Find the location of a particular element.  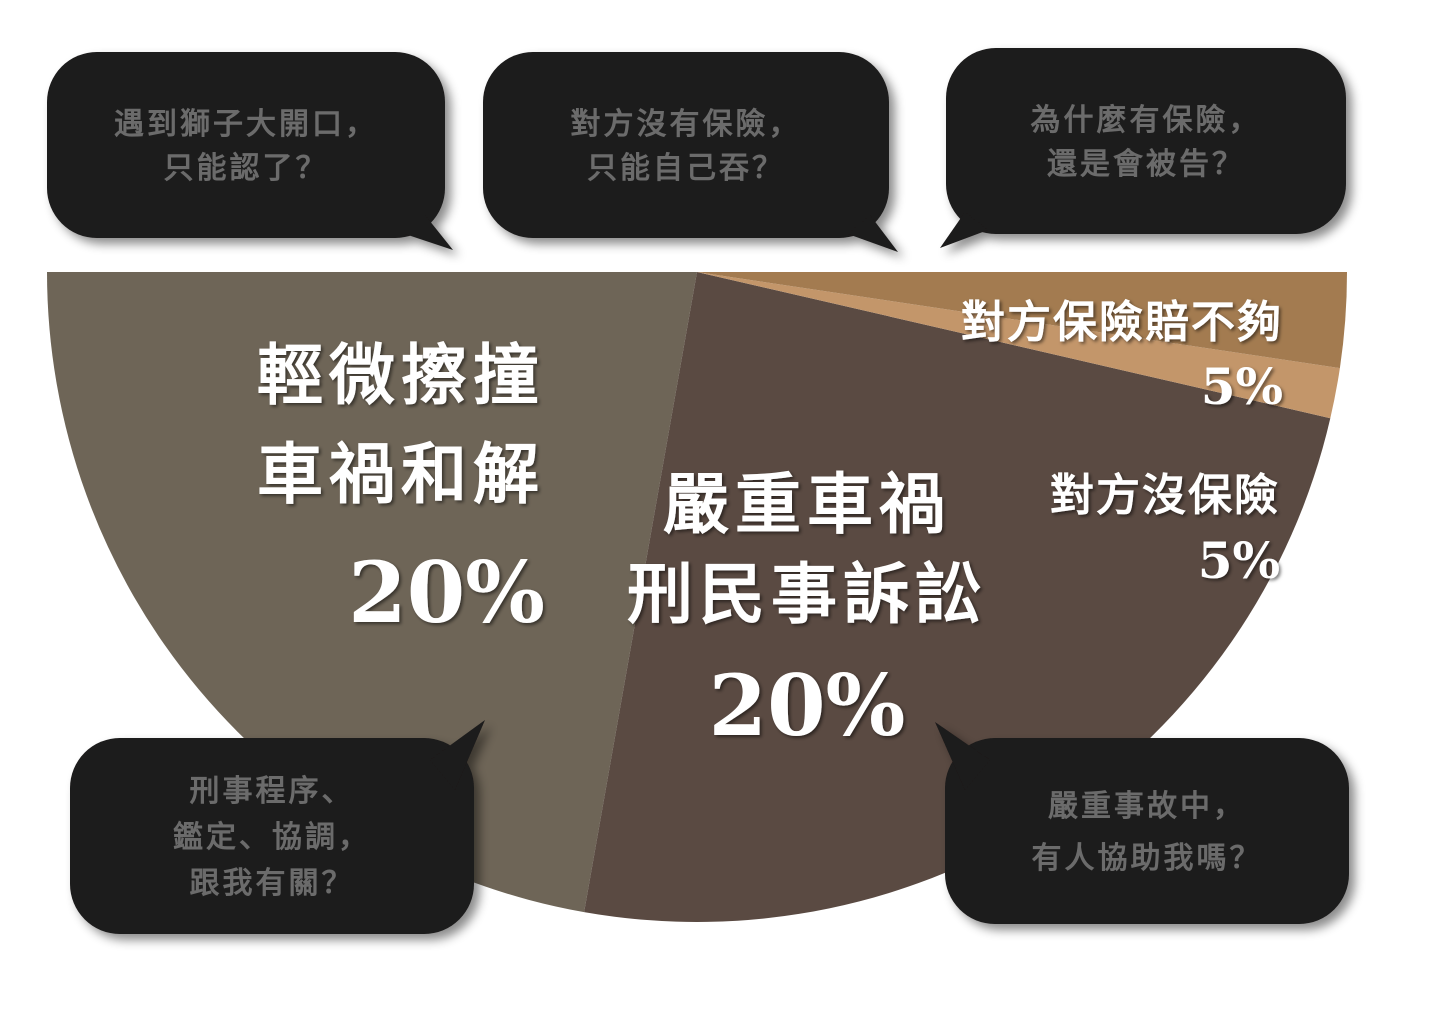

speech-bubble-text: 有人協助我嗎？ is located at coordinates (1147, 858).